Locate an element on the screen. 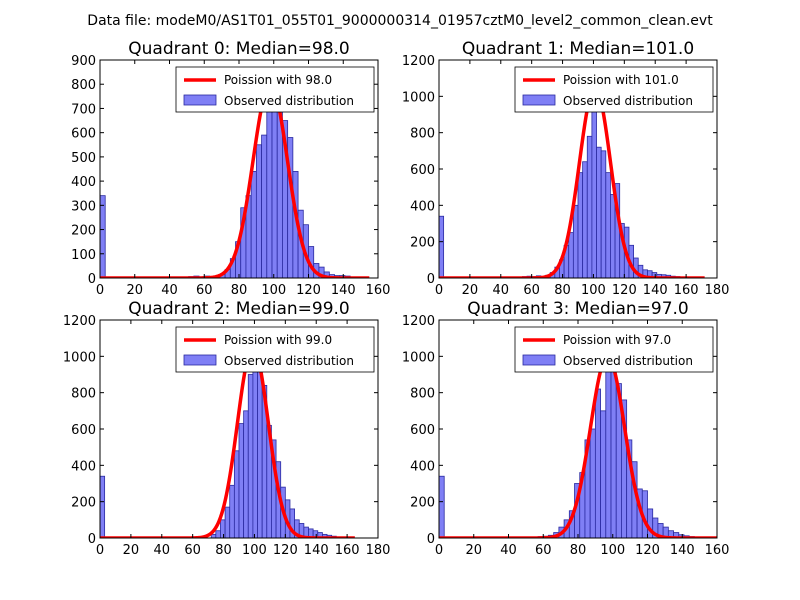 This screenshot has width=800, height=600. legend: Poission with 97.0 Observed distribution is located at coordinates (614, 349).